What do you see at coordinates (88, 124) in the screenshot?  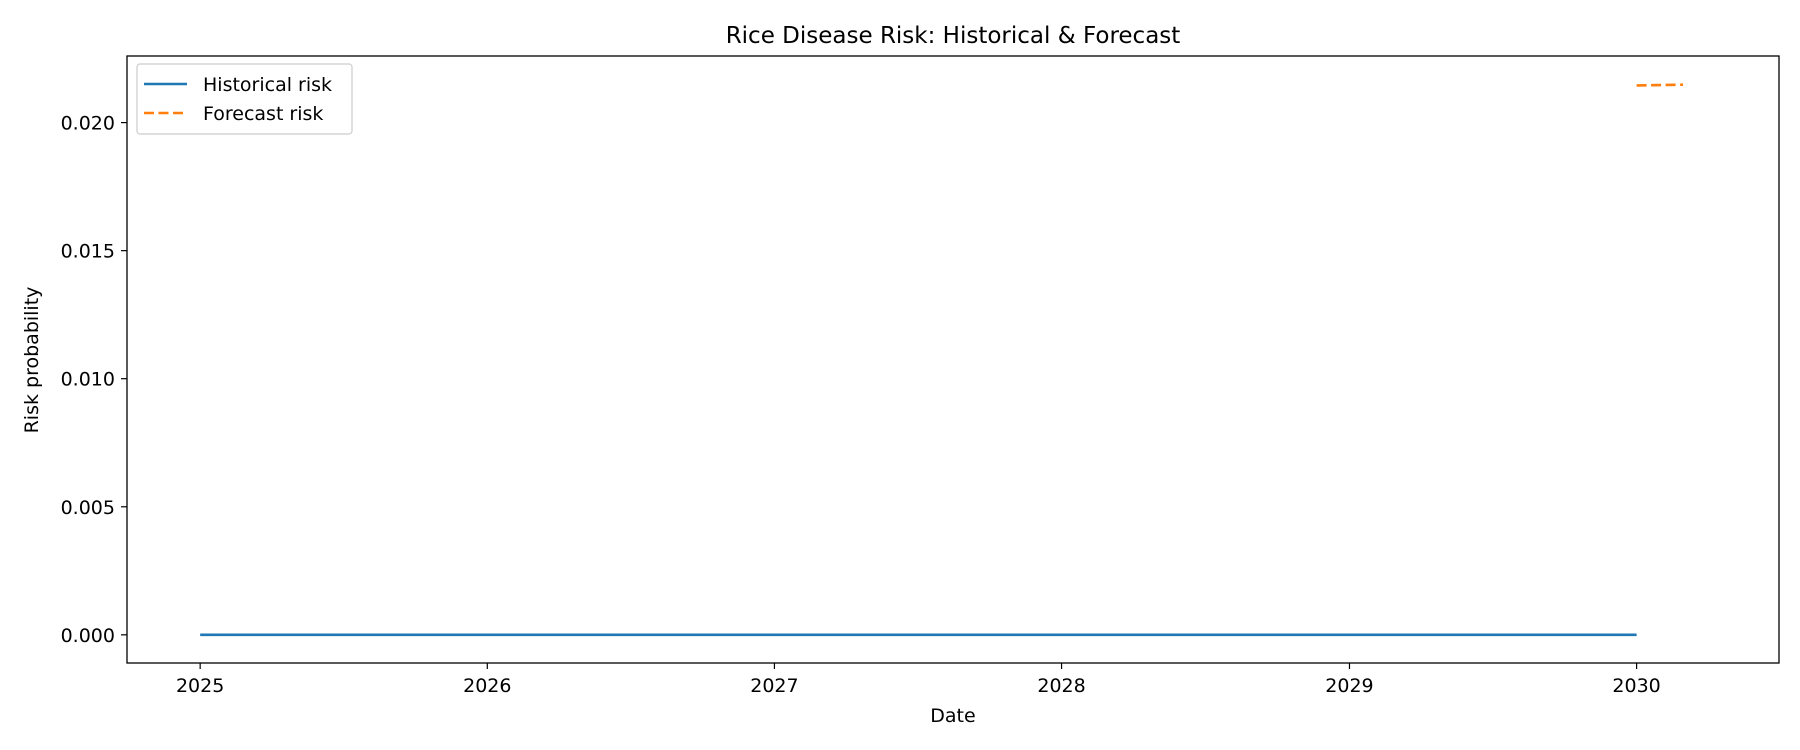 I see `y-tick-label: 0.020` at bounding box center [88, 124].